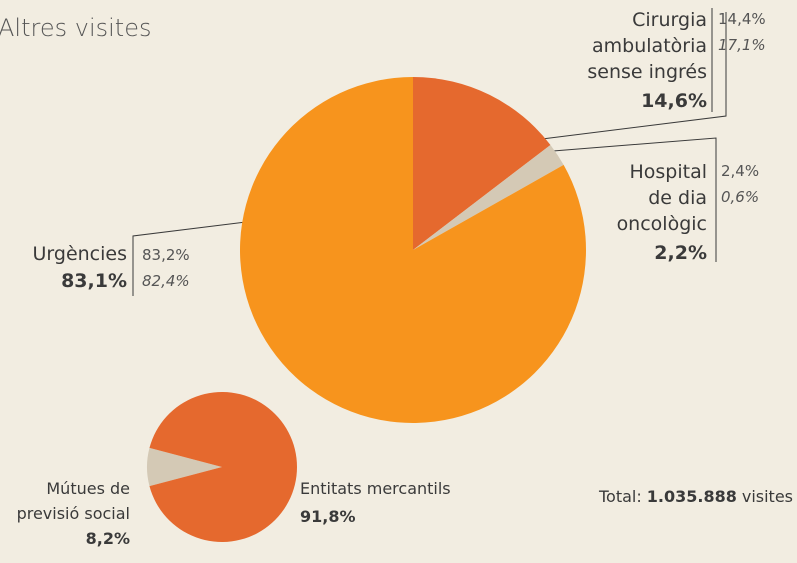 Image resolution: width=797 pixels, height=563 pixels. I want to click on value-label: 91,8%, so click(328, 516).